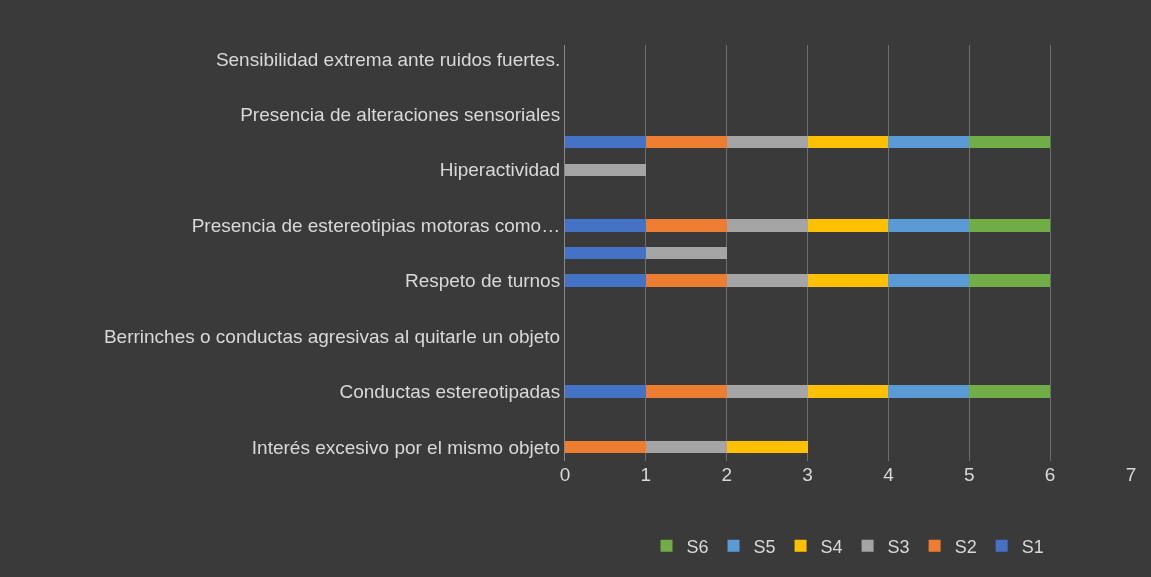 The height and width of the screenshot is (577, 1151). What do you see at coordinates (831, 546) in the screenshot?
I see `legend-label: S4` at bounding box center [831, 546].